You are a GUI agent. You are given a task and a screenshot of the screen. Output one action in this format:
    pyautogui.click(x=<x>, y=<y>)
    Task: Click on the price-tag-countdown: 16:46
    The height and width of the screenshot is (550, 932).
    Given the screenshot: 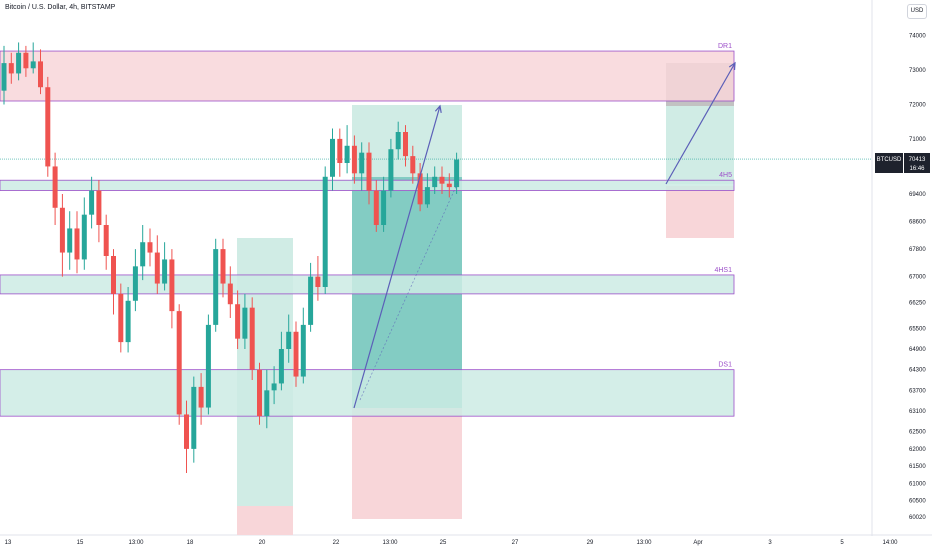 What is the action you would take?
    pyautogui.click(x=917, y=169)
    